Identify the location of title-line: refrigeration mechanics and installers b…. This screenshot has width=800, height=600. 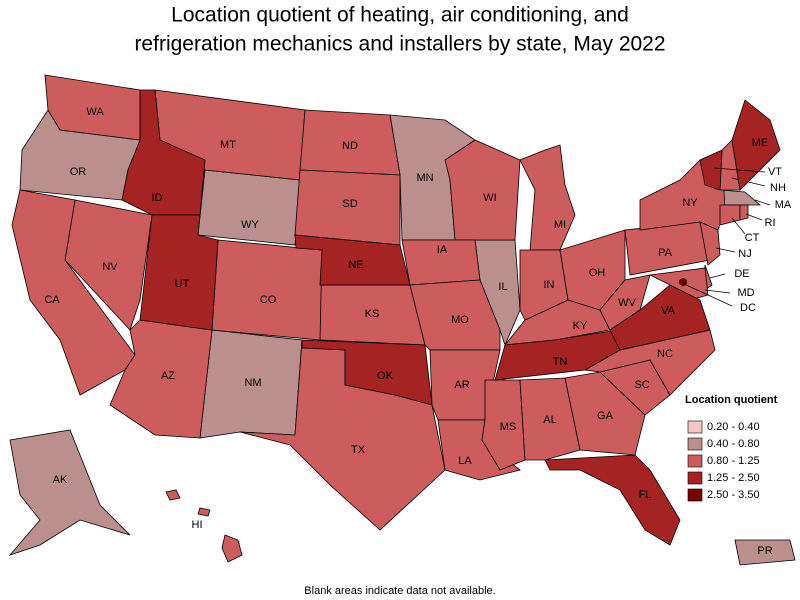
(399, 44).